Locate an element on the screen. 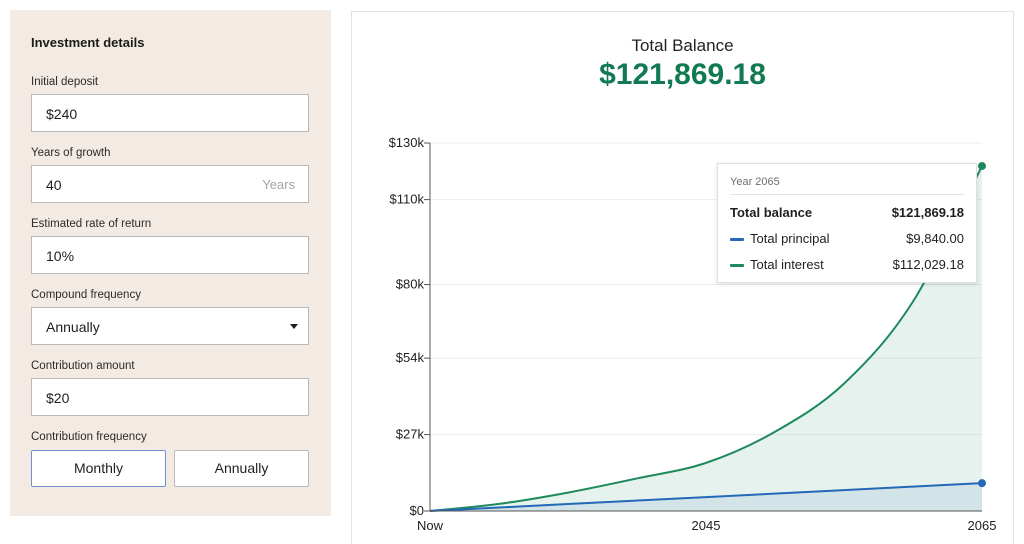 Image resolution: width=1024 pixels, height=544 pixels. annually-button: Annually is located at coordinates (241, 468).